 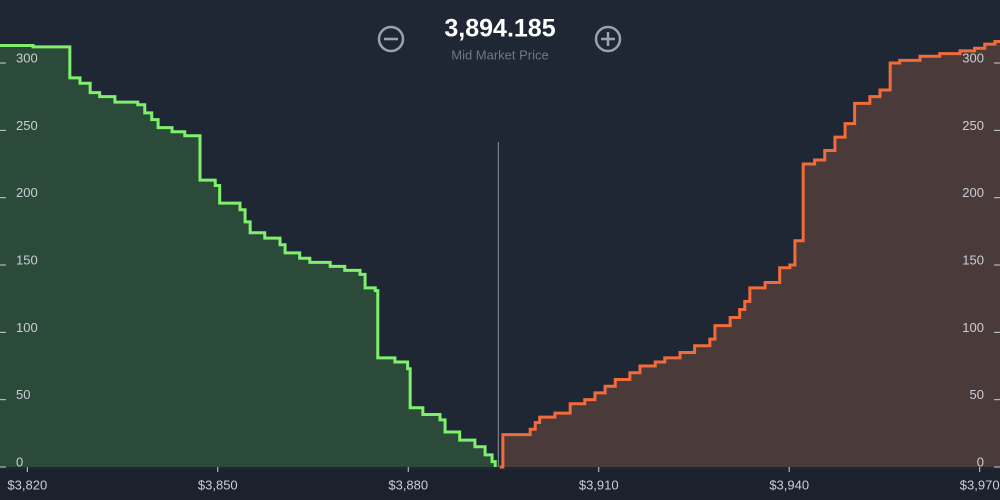 I want to click on y2-tick-label: 100, so click(x=973, y=327).